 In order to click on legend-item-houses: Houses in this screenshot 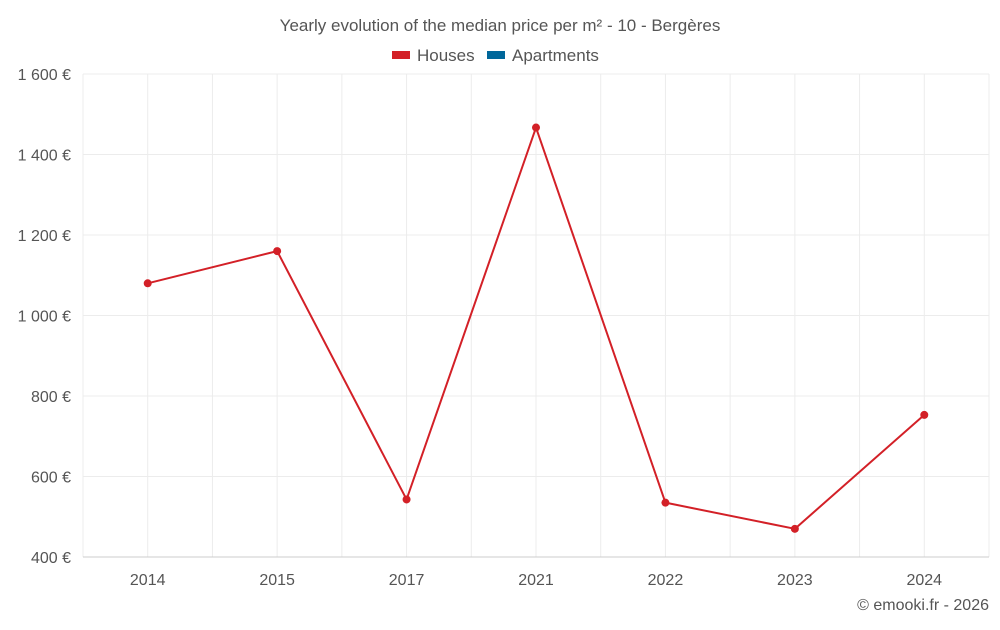, I will do `click(433, 55)`.